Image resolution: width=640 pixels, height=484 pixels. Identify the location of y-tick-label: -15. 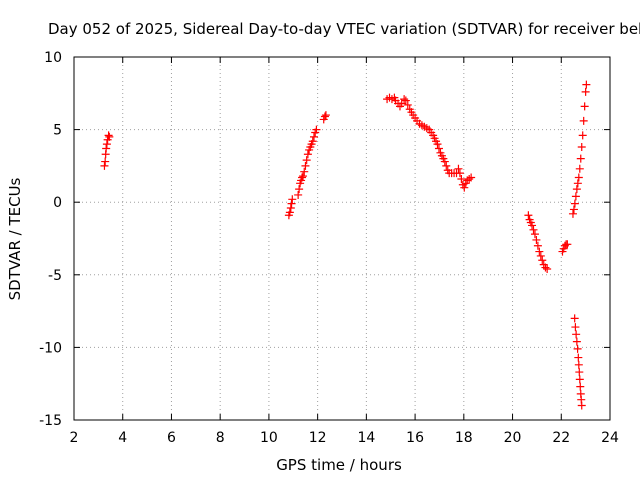
(50, 421).